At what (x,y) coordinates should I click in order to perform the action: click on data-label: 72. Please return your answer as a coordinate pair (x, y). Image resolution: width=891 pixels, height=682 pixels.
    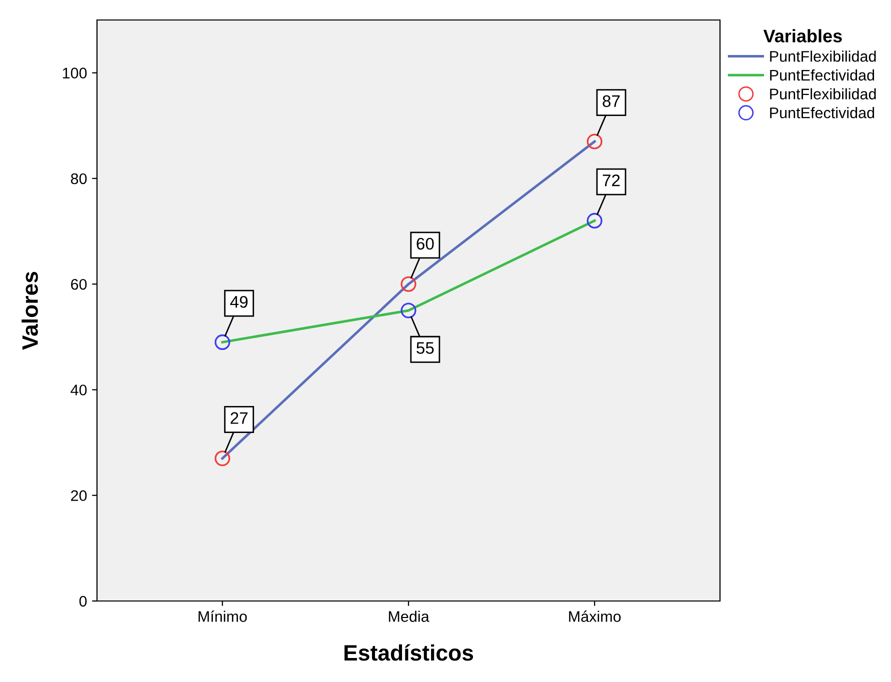
    Looking at the image, I should click on (611, 180).